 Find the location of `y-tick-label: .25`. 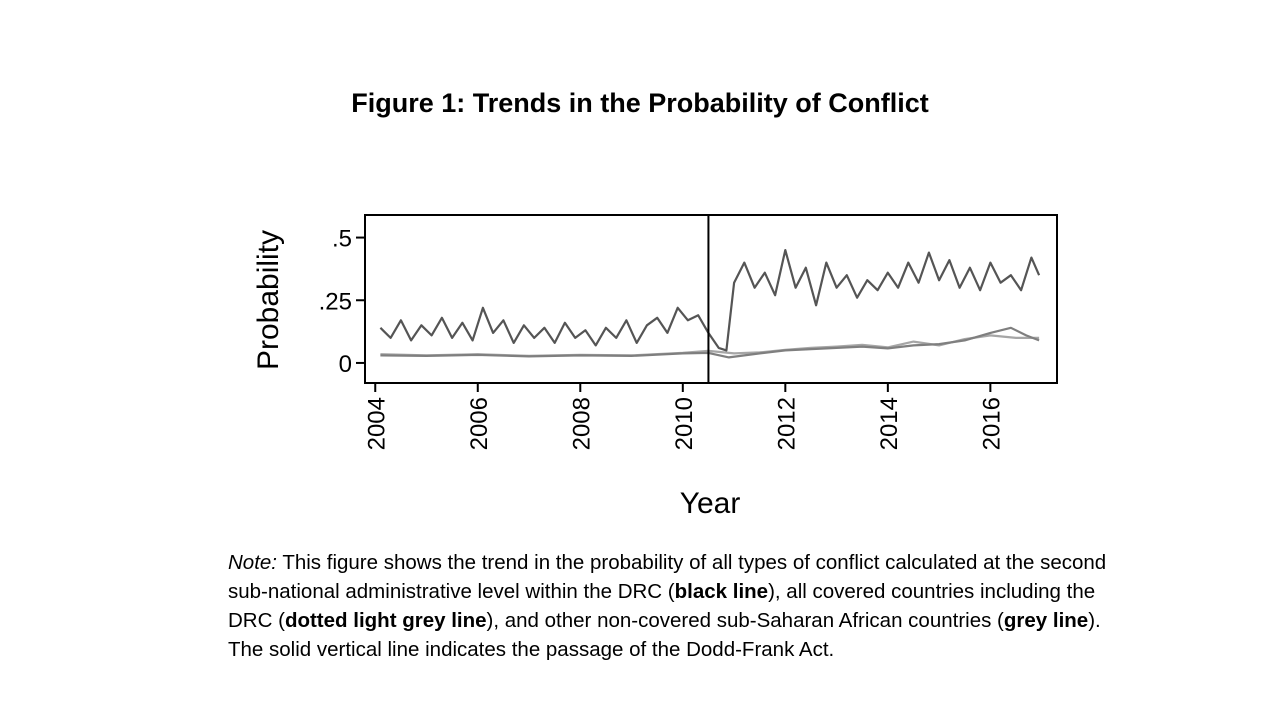

y-tick-label: .25 is located at coordinates (335, 301).